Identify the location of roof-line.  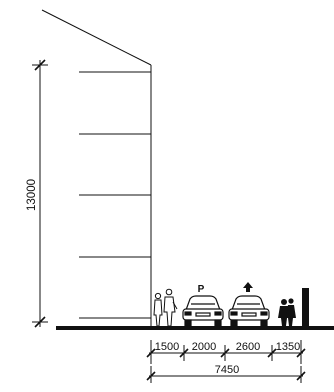
(96, 37).